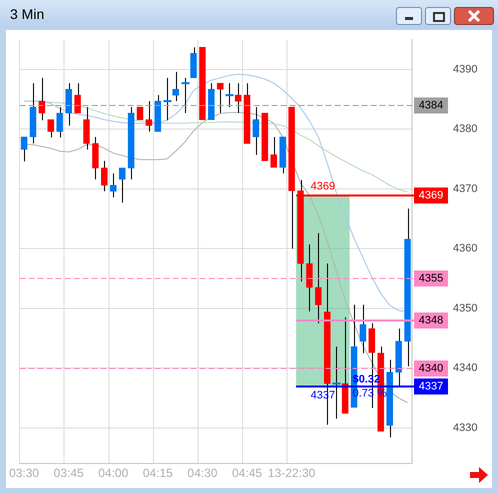 The height and width of the screenshot is (493, 498). I want to click on x-tick-label: 04:00, so click(113, 473).